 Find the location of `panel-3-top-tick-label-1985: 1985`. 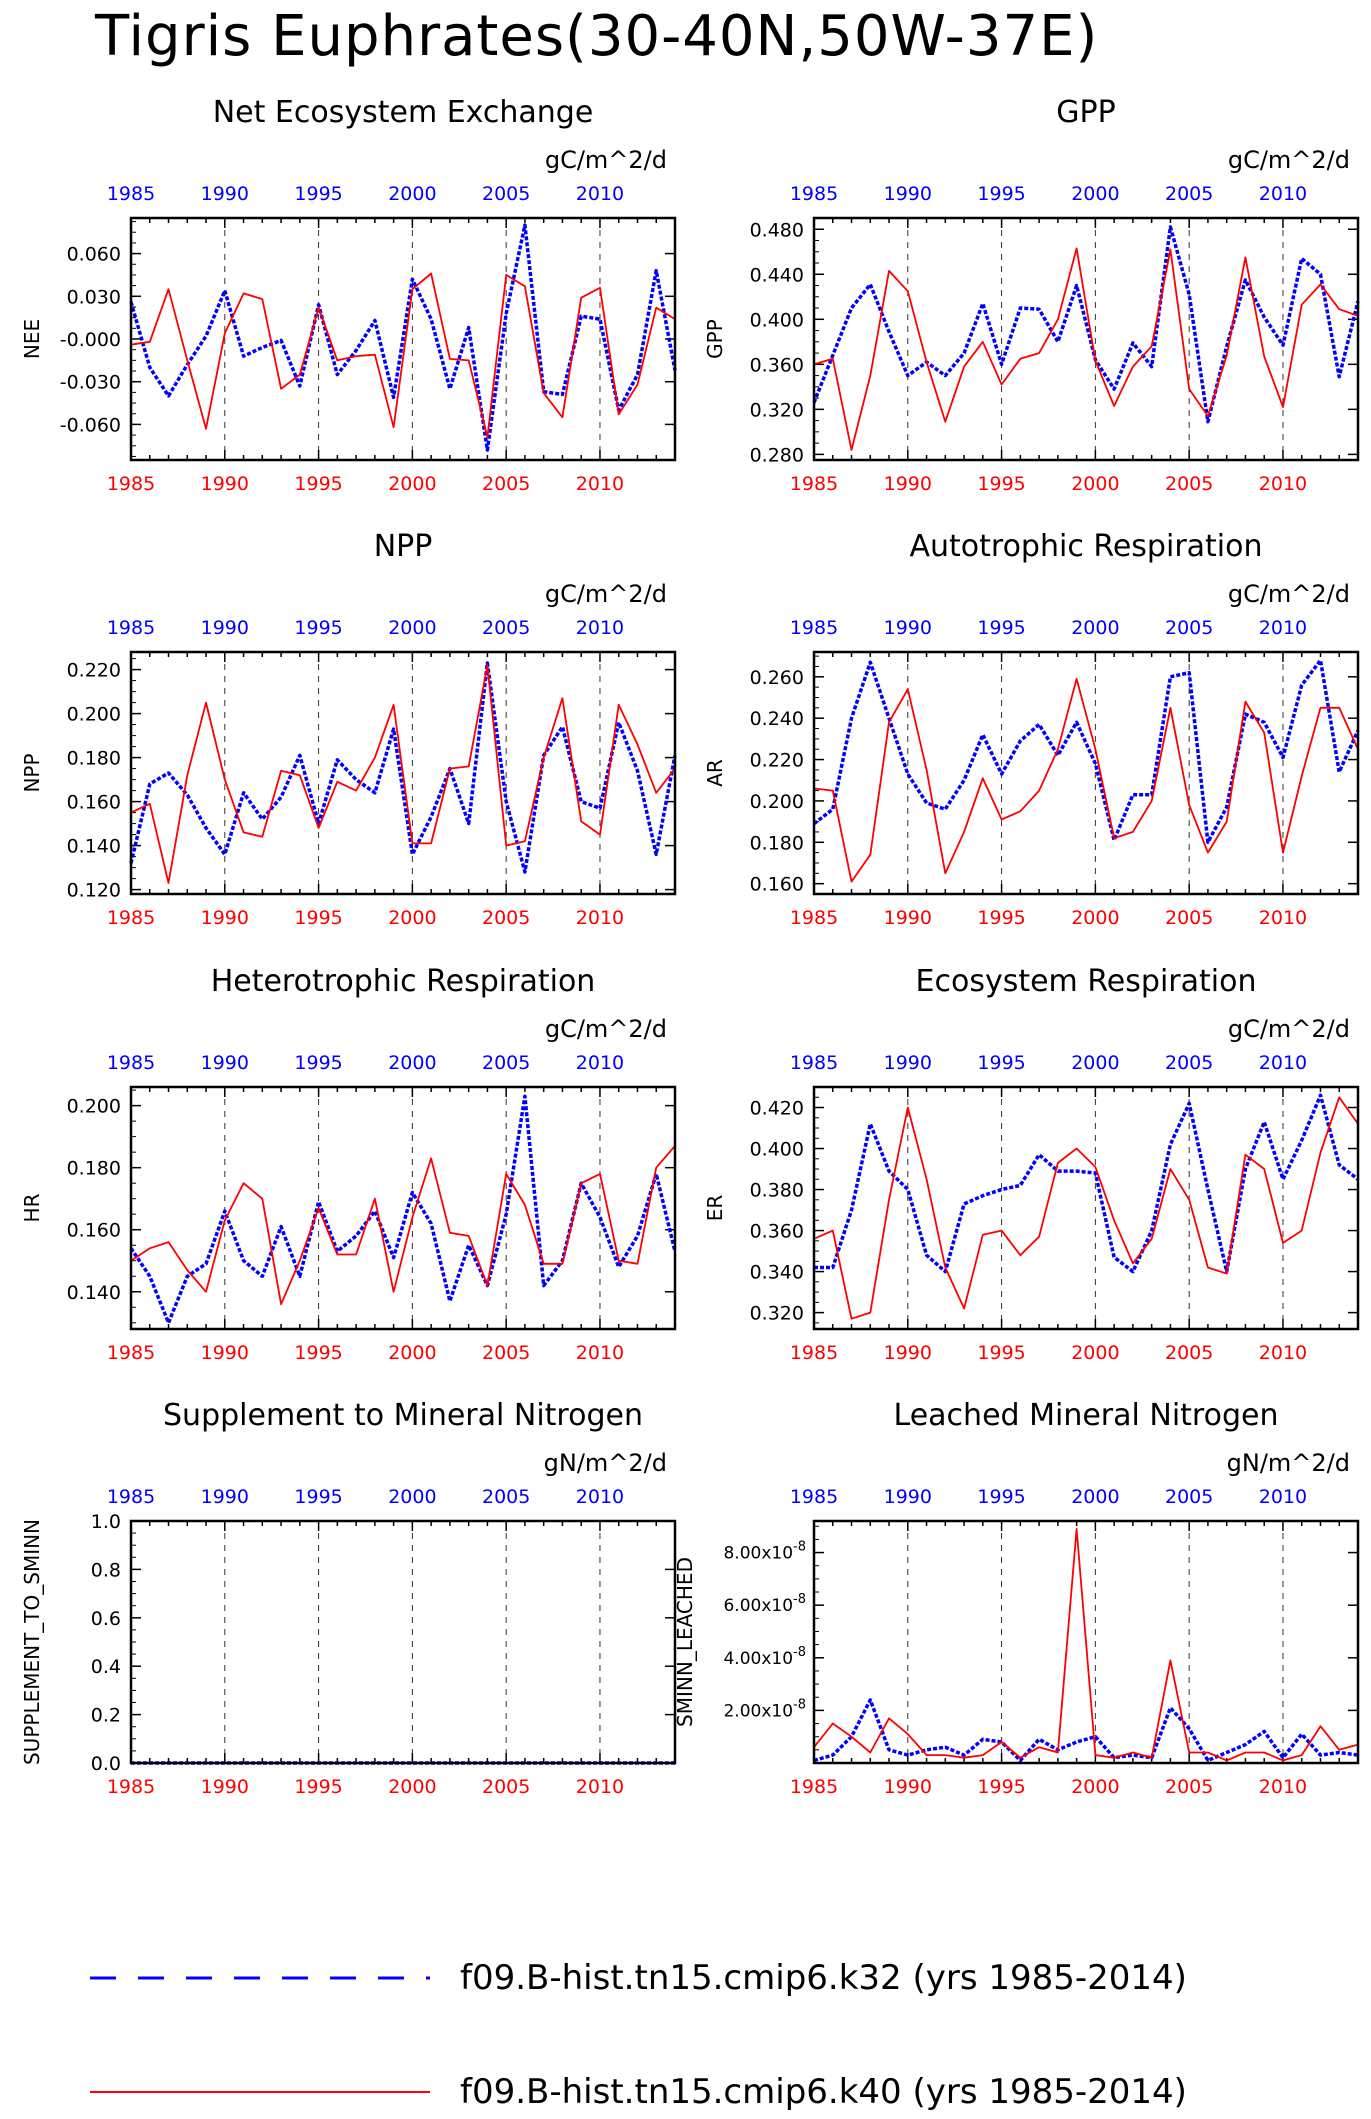

panel-3-top-tick-label-1985: 1985 is located at coordinates (131, 628).